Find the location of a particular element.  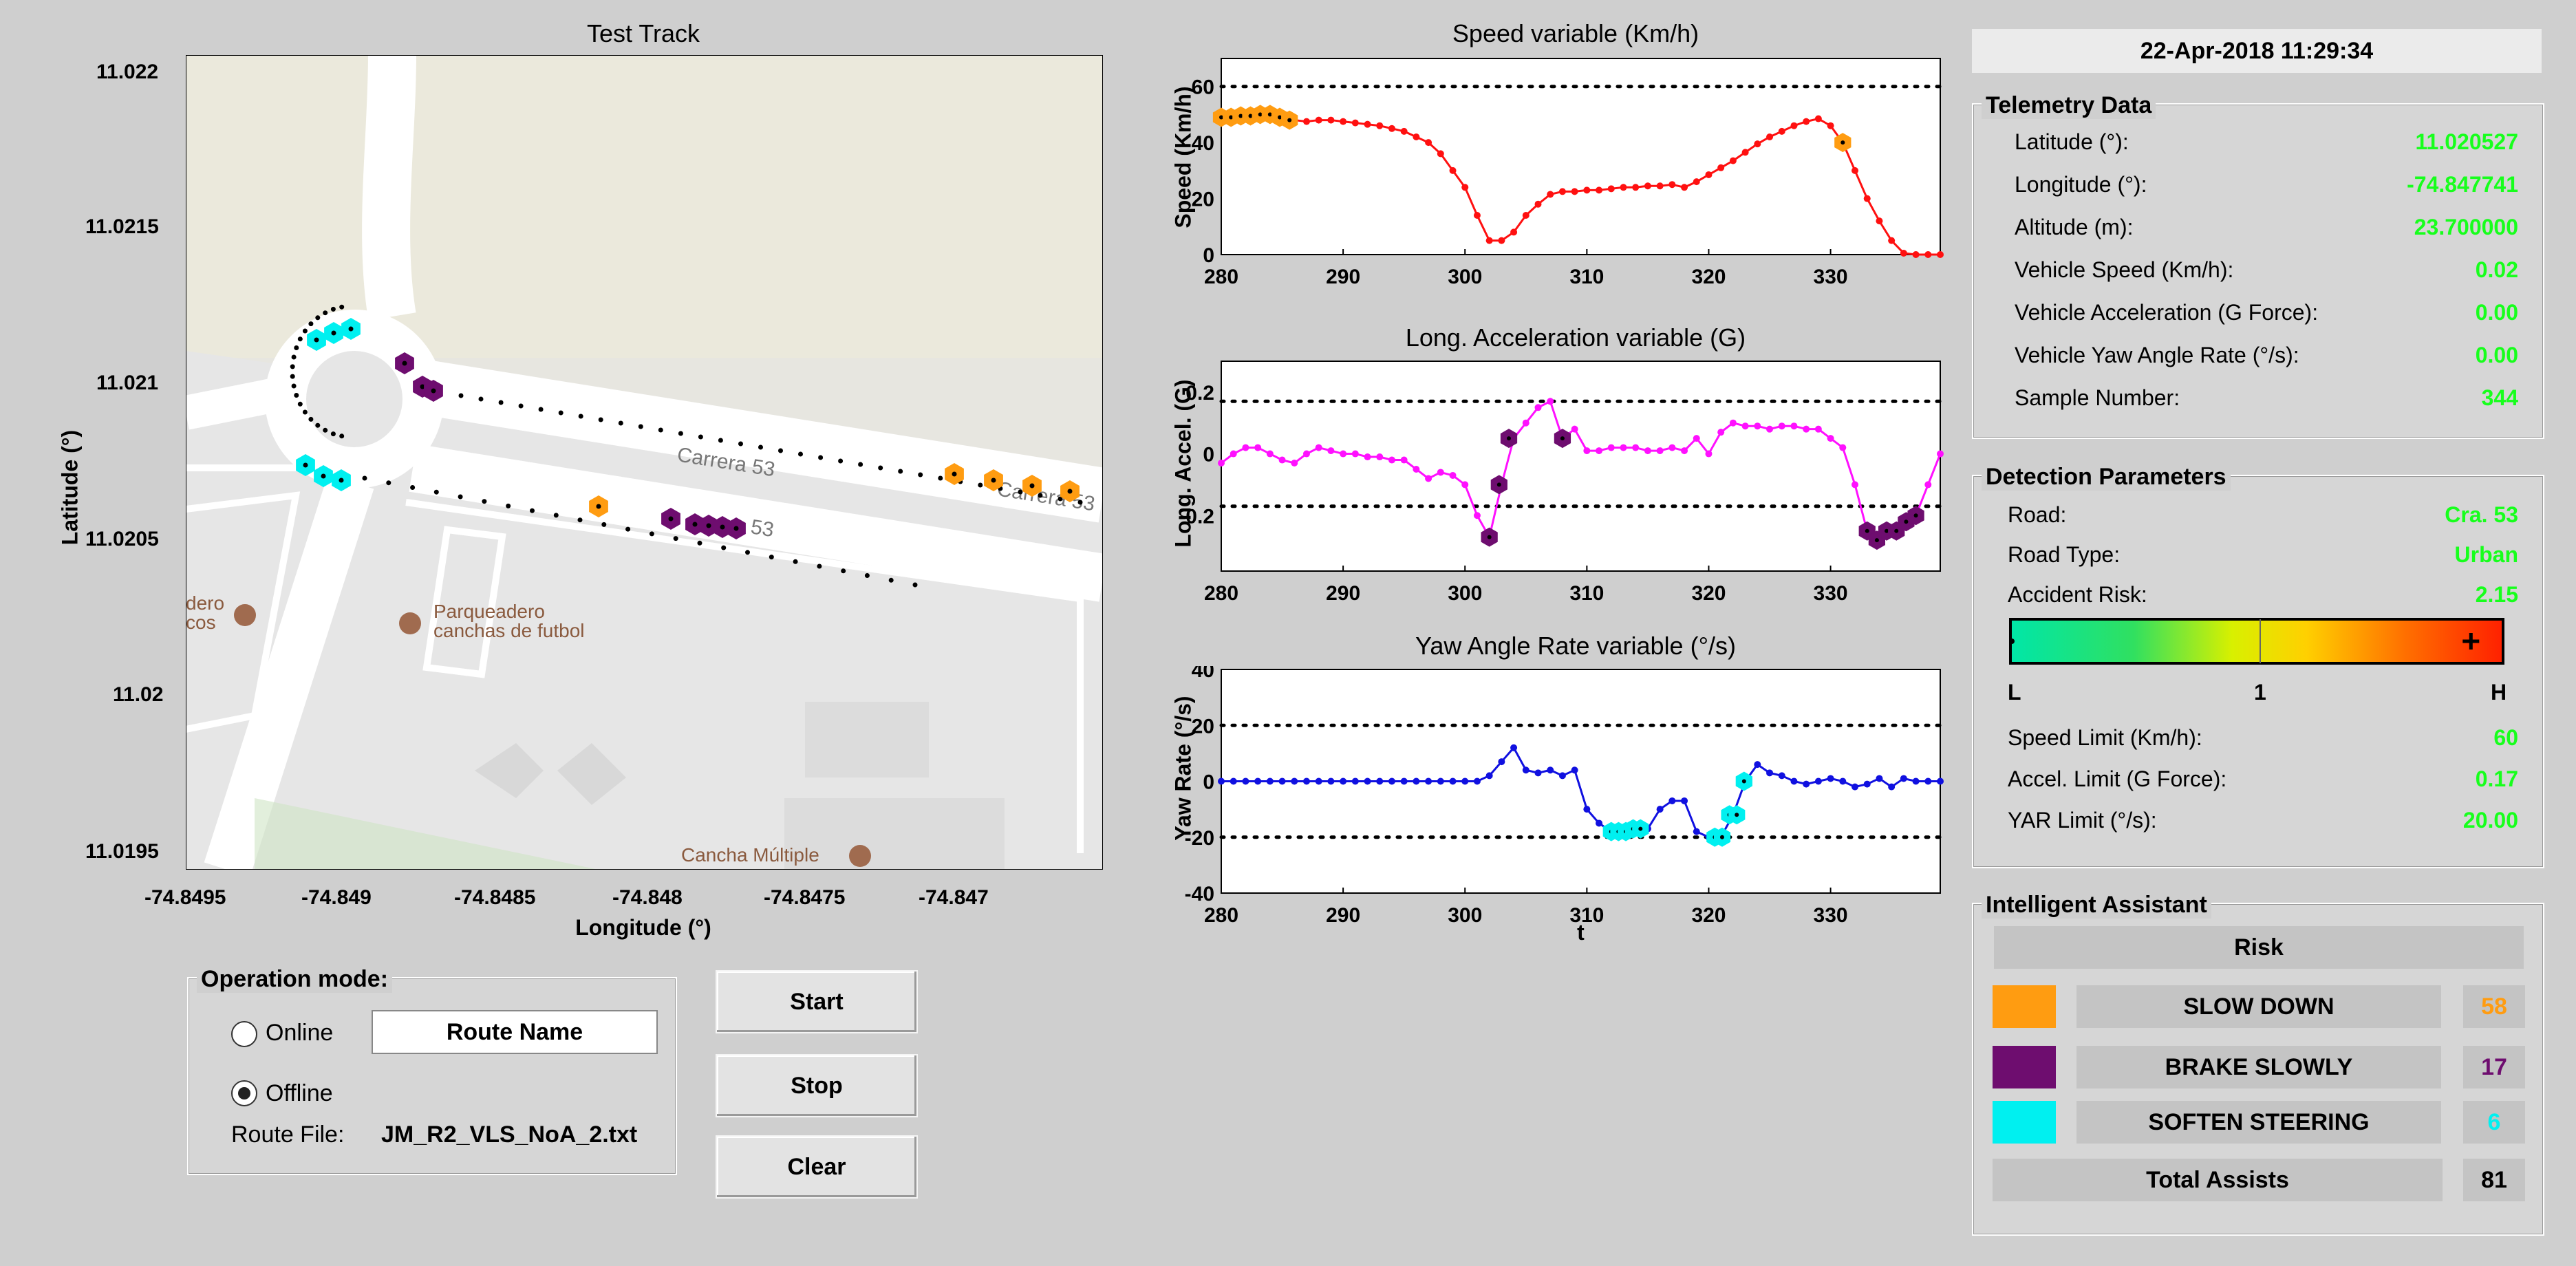

accel-chart: 0.2 0 -0.2 280 290 300 310 320 330 is located at coordinates (1561, 488).